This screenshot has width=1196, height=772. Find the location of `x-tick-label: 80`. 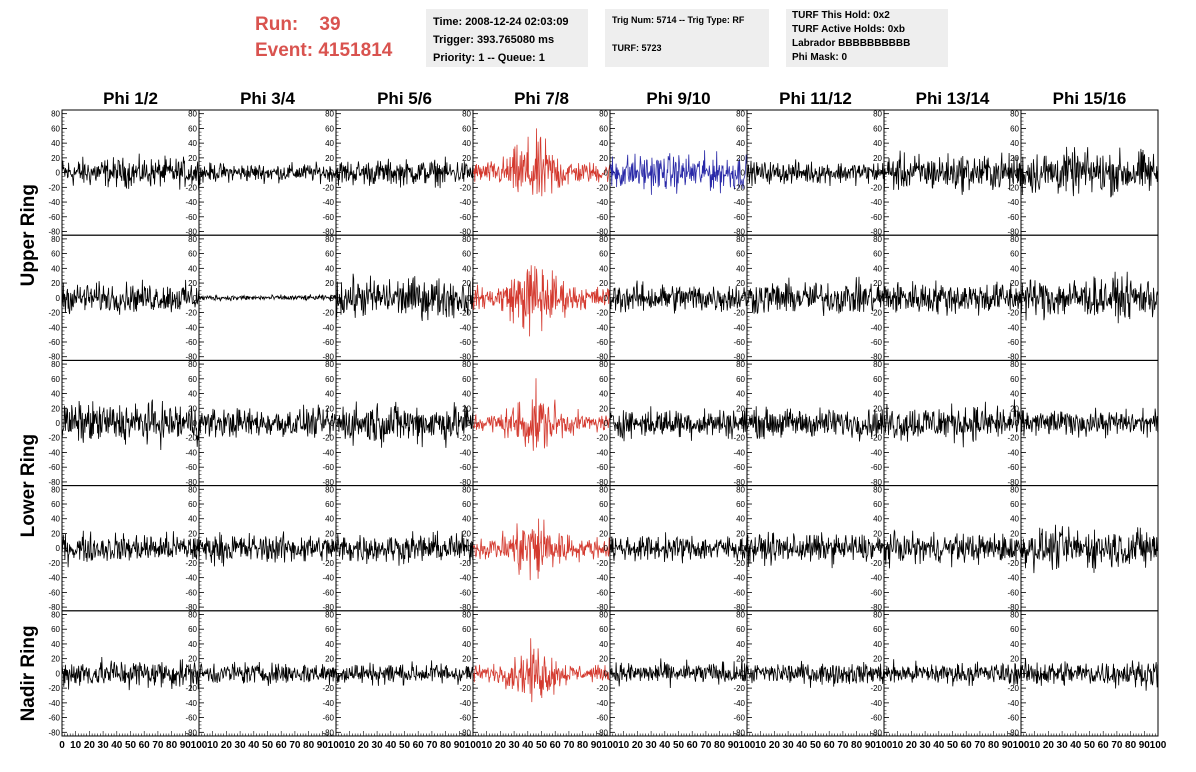

x-tick-label: 80 is located at coordinates (446, 745).